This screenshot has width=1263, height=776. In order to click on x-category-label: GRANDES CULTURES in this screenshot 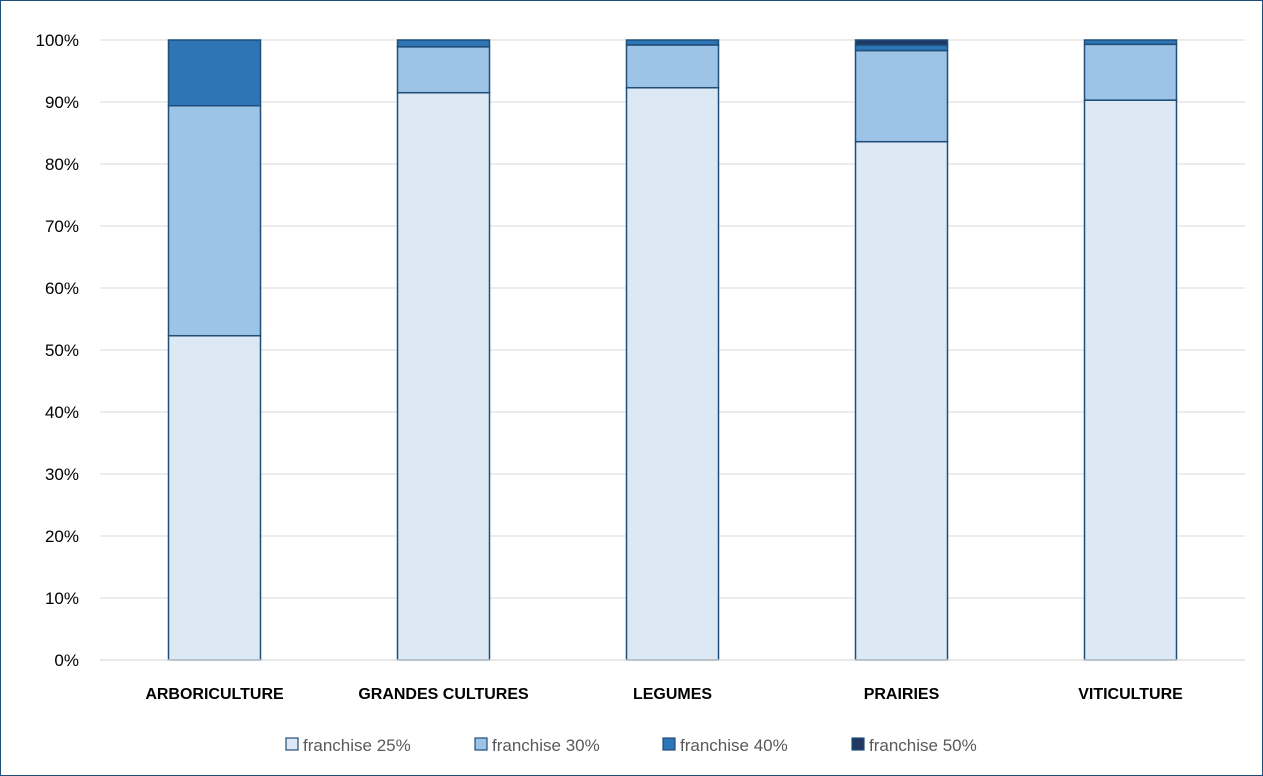, I will do `click(443, 694)`.